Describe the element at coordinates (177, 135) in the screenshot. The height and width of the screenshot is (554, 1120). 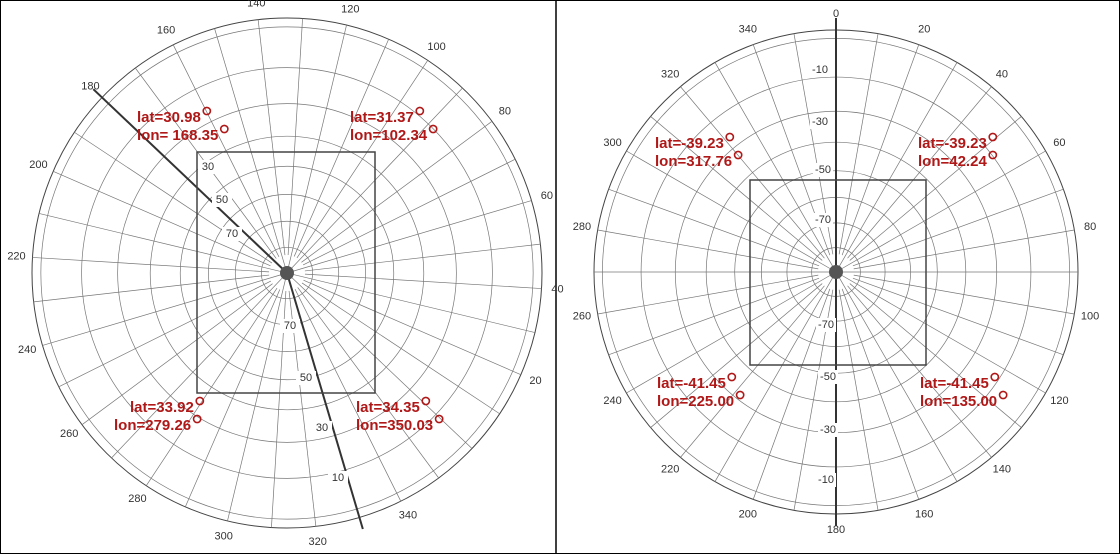
I see `corner-lon: lon= 168.35` at that location.